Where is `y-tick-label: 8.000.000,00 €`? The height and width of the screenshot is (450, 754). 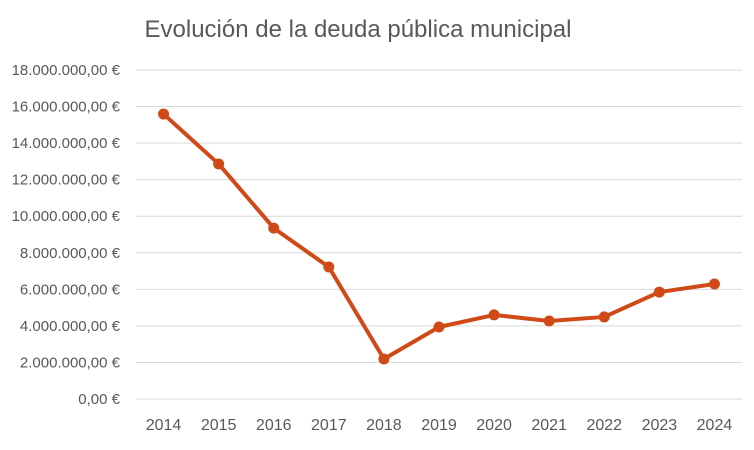
y-tick-label: 8.000.000,00 € is located at coordinates (70, 253).